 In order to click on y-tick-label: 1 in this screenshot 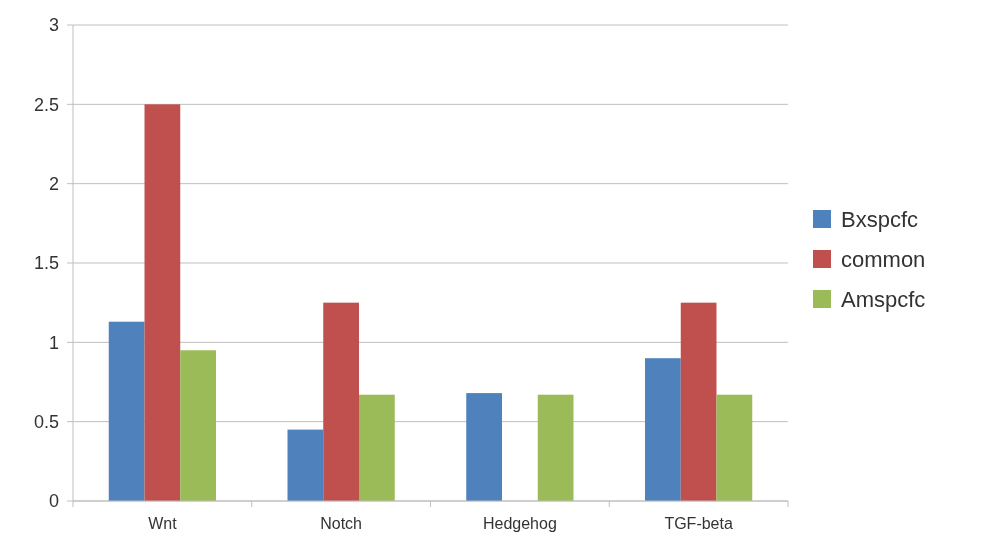, I will do `click(53, 342)`.